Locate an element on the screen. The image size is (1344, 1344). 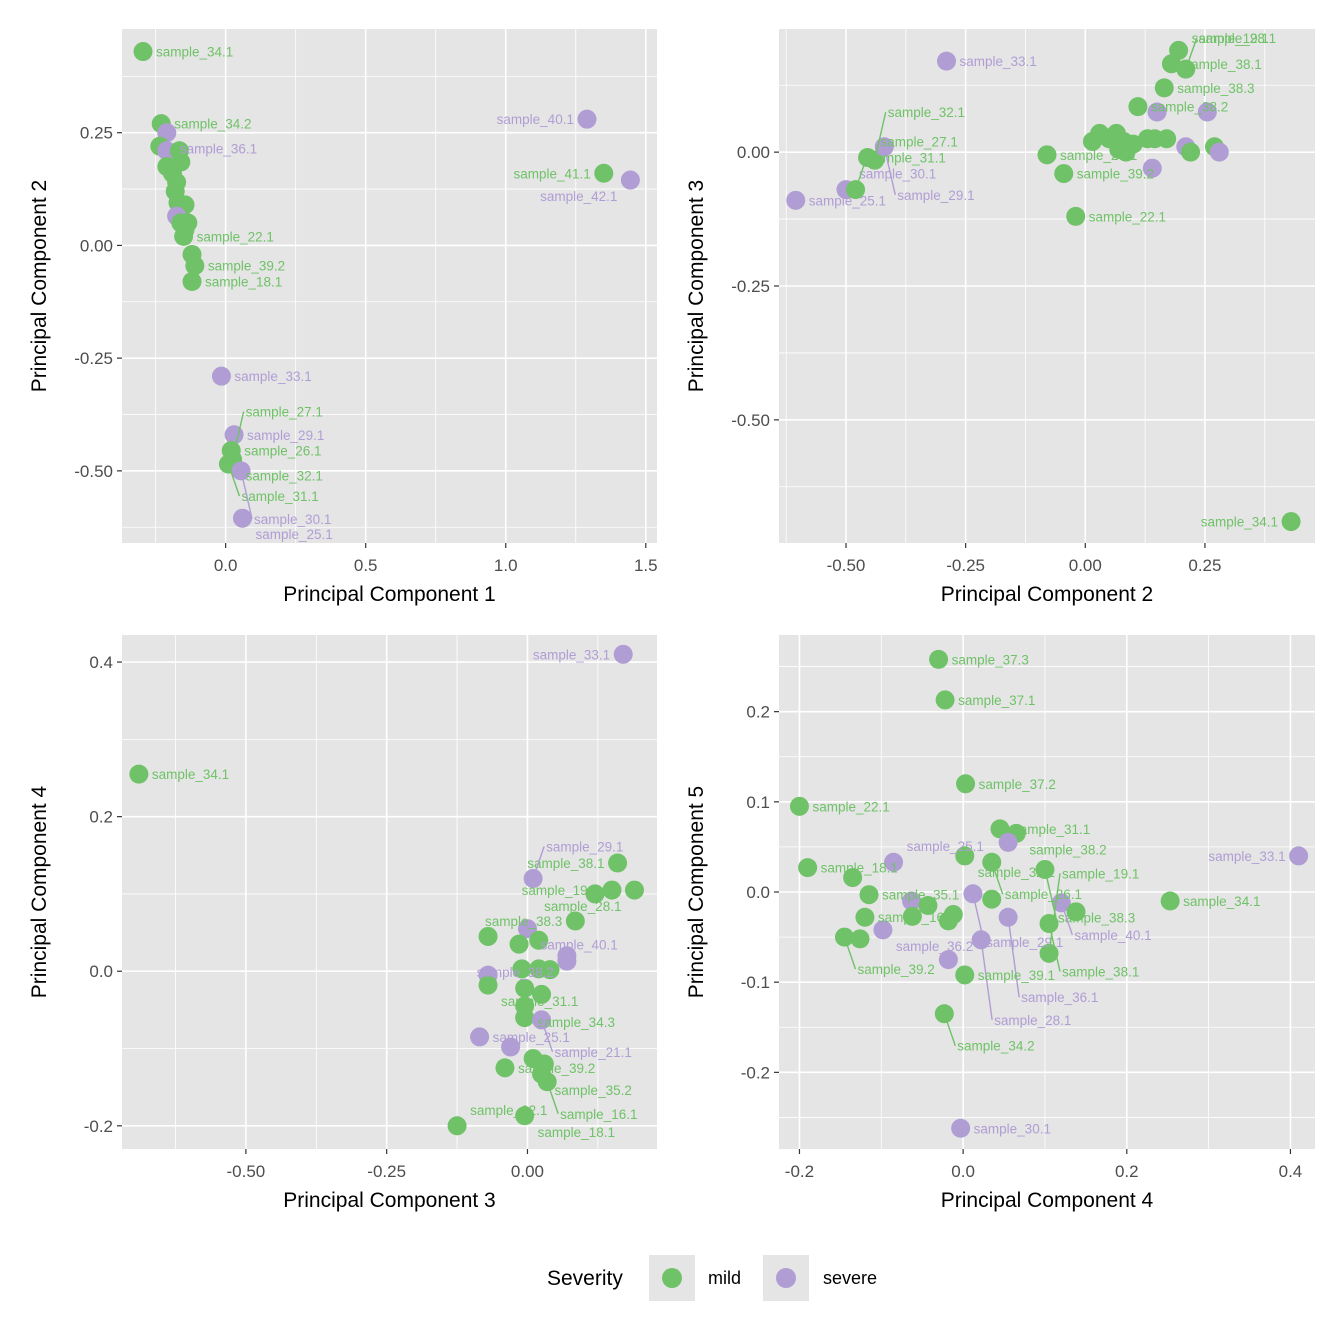
point-label: sample_37.2 is located at coordinates (1017, 784).